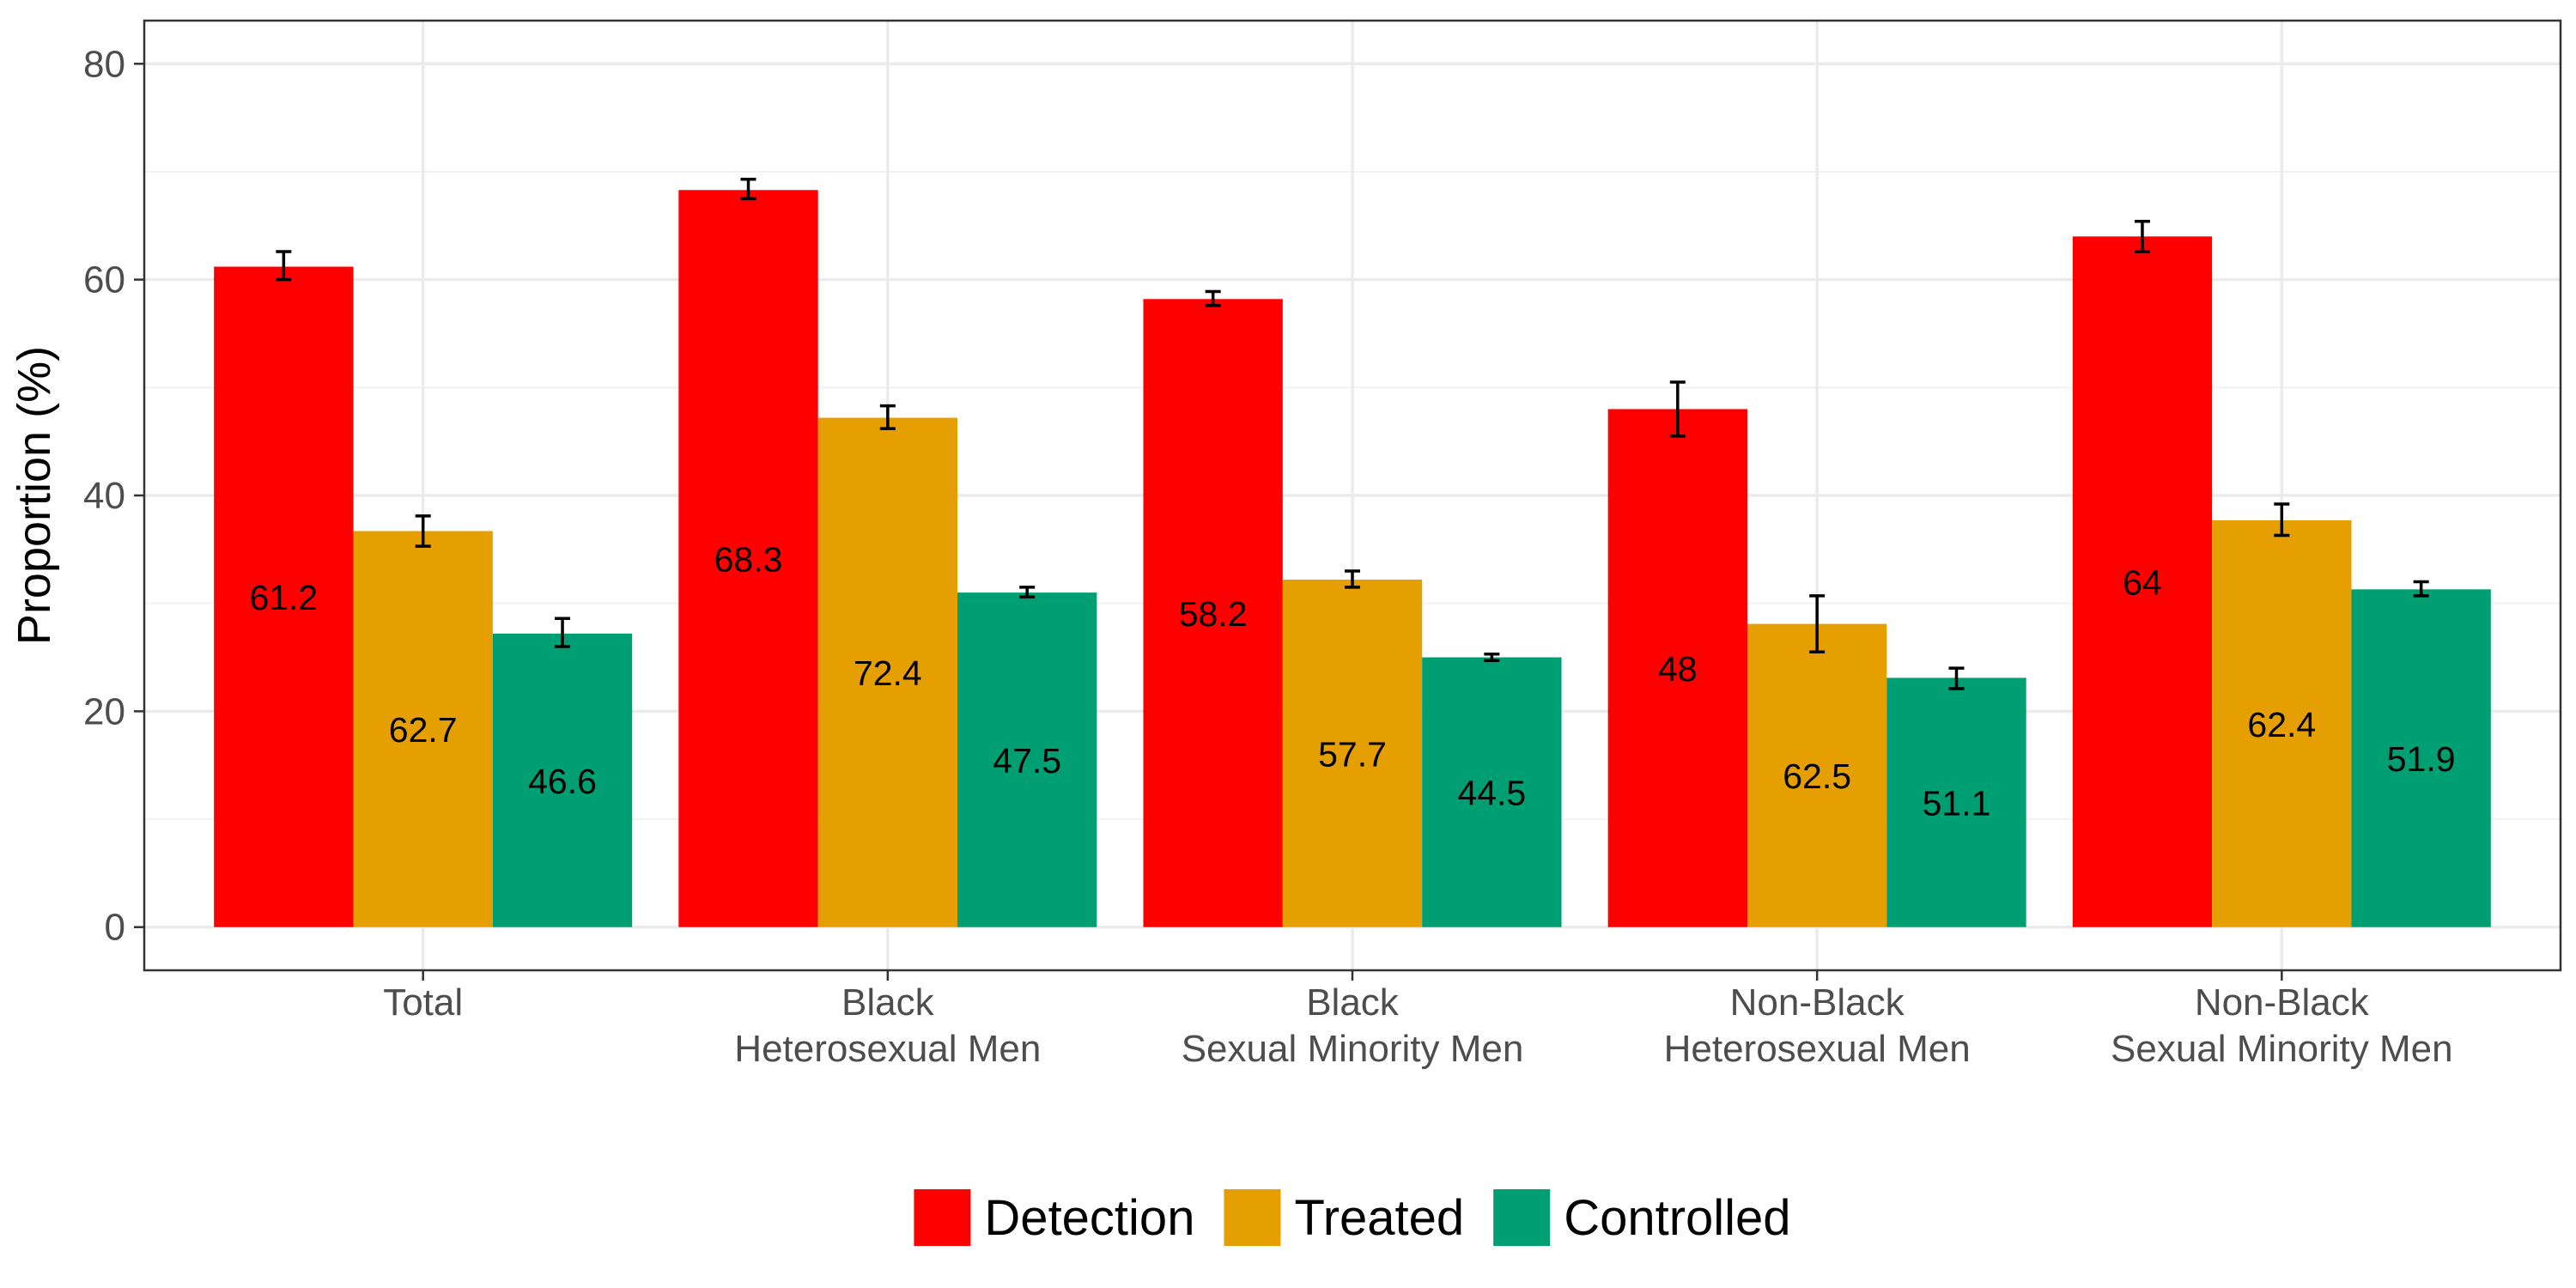 Image resolution: width=2576 pixels, height=1288 pixels. What do you see at coordinates (1379, 1218) in the screenshot?
I see `legend-label: Treated` at bounding box center [1379, 1218].